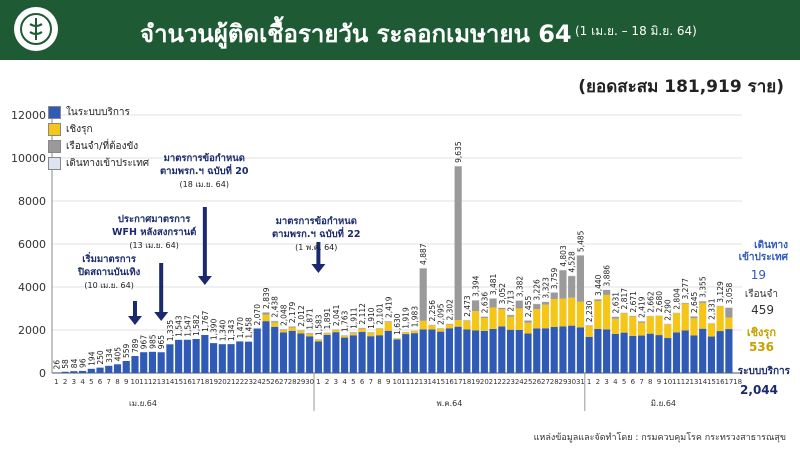 The image size is (800, 450). Describe the element at coordinates (589, 311) in the screenshot. I see `data-label: 2,230` at that location.